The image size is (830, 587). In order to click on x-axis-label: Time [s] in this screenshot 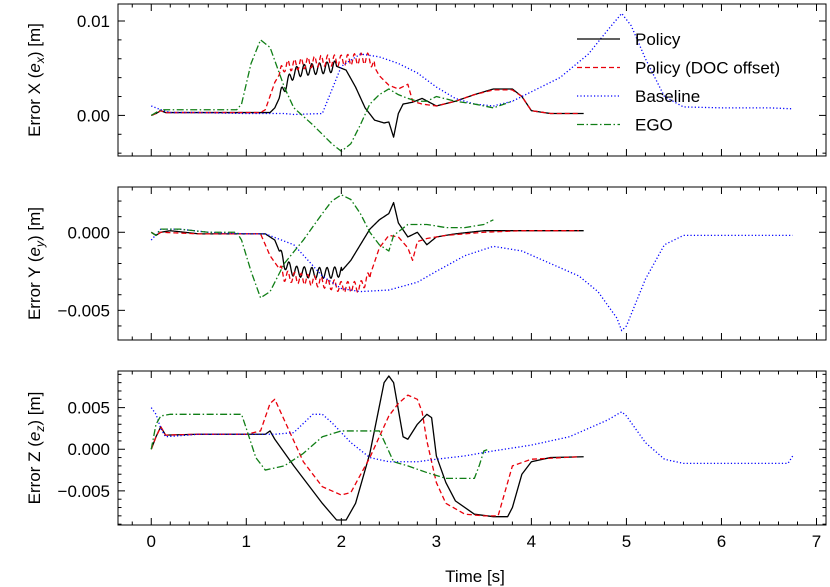, I will do `click(475, 576)`.